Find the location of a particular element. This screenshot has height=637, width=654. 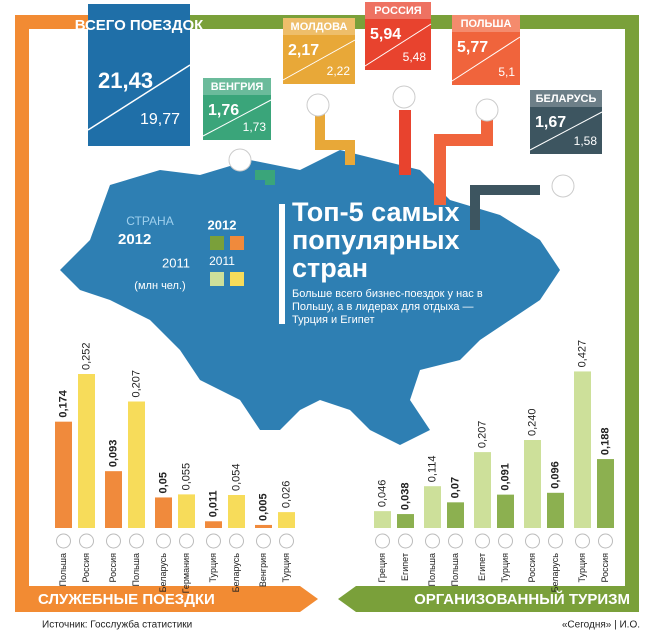

legend-country: СТРАНА is located at coordinates (149, 221).